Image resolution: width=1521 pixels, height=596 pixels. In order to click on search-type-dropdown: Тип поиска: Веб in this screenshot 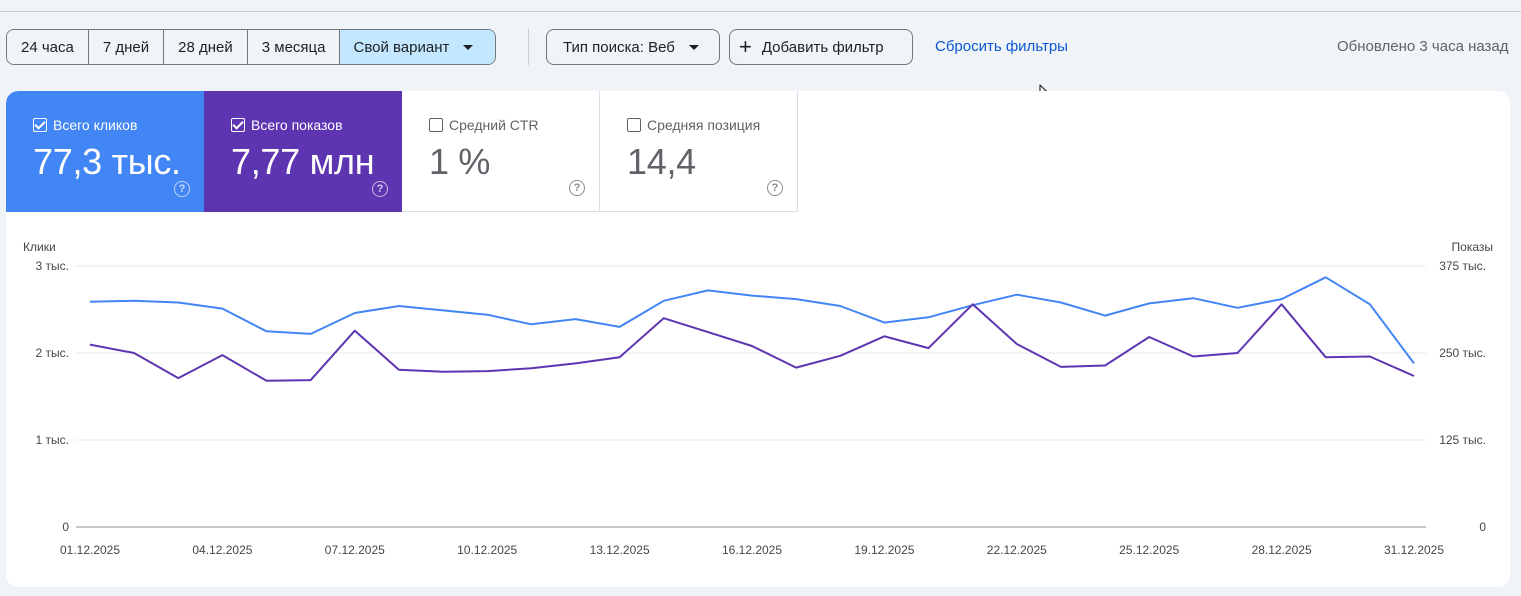, I will do `click(633, 47)`.